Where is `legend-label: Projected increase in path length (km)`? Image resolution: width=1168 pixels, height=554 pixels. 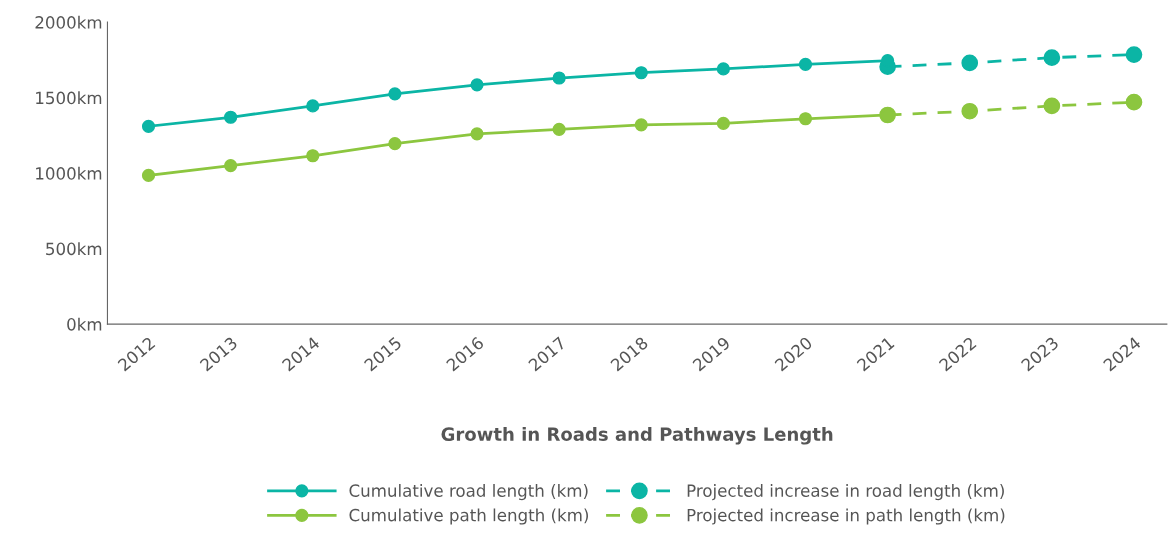
legend-label: Projected increase in path length (km) is located at coordinates (846, 516).